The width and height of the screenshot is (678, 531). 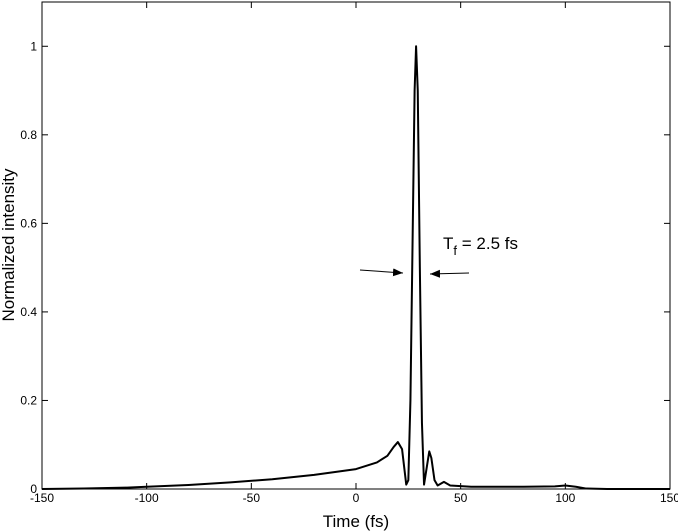 I want to click on annotation-subscript: f, so click(x=455, y=250).